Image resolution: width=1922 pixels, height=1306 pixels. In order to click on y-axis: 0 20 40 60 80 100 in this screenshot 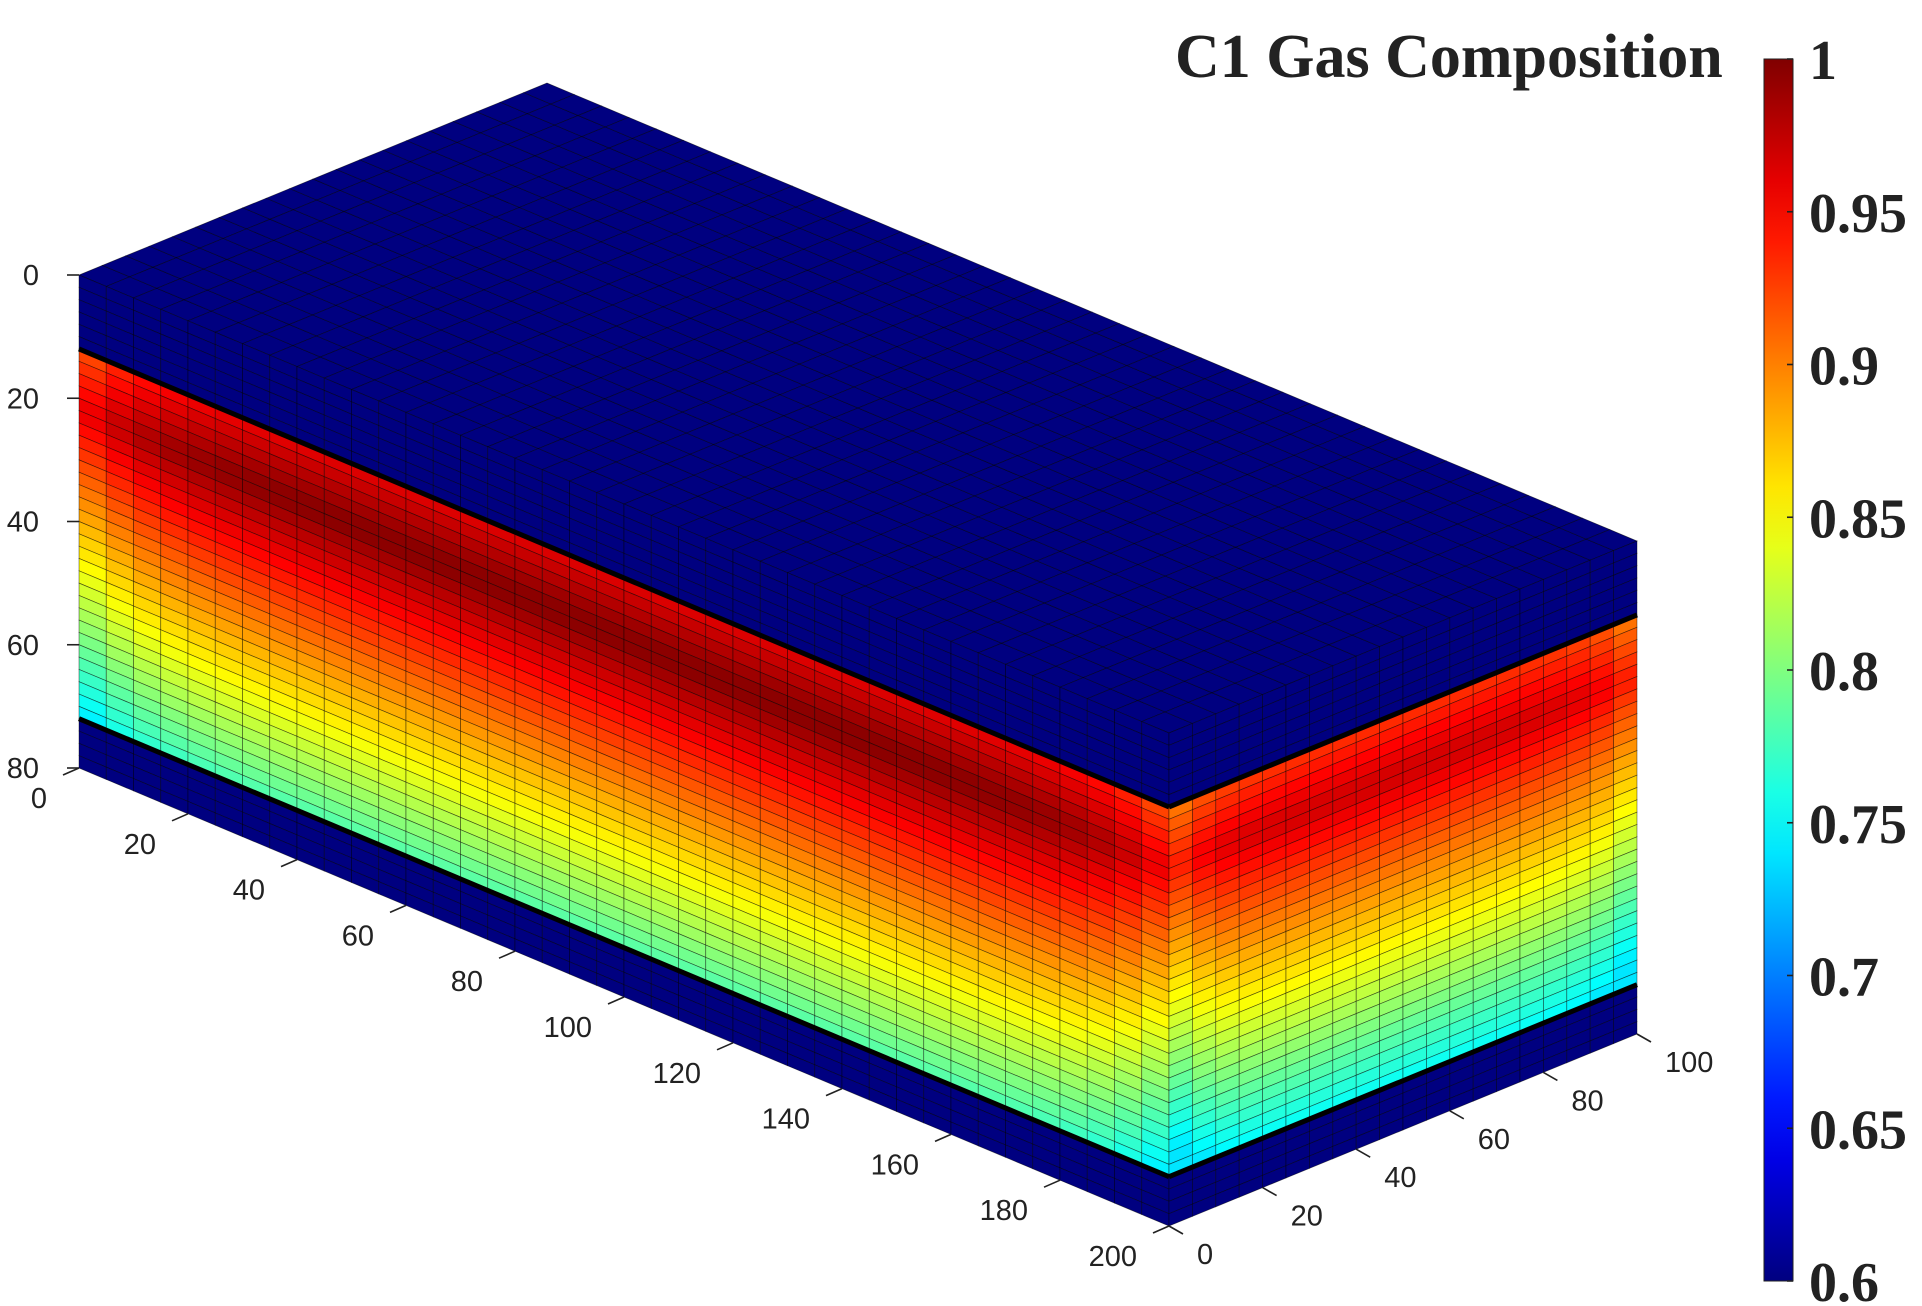, I will do `click(1440, 1152)`.